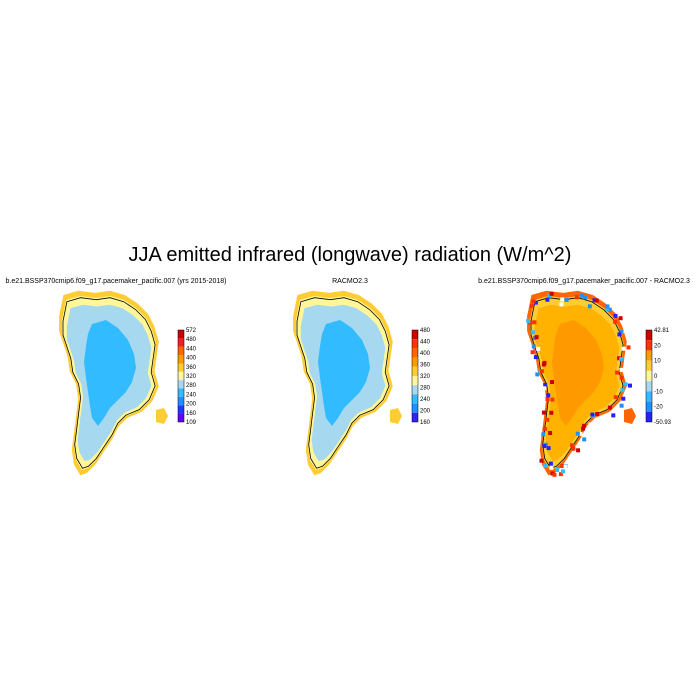  I want to click on colorbar-label: 572, so click(191, 331).